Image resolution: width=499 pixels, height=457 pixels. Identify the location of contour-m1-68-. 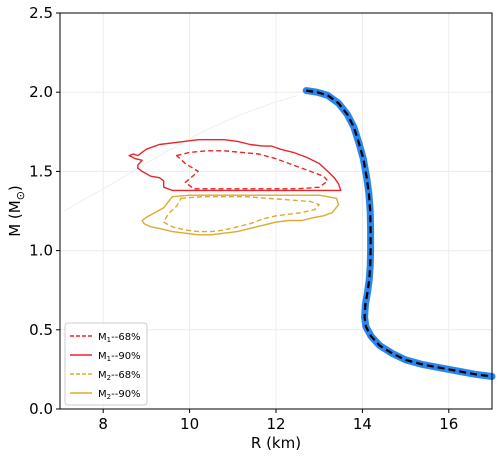
(252, 170).